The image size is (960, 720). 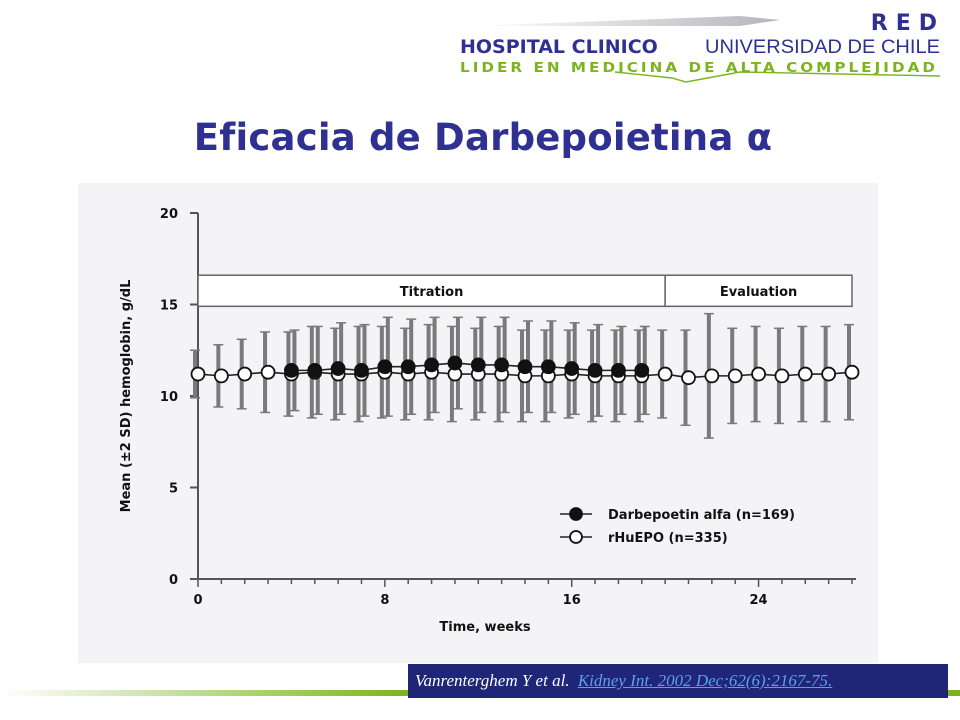 I want to click on logo-swoosh, so click(x=777, y=77).